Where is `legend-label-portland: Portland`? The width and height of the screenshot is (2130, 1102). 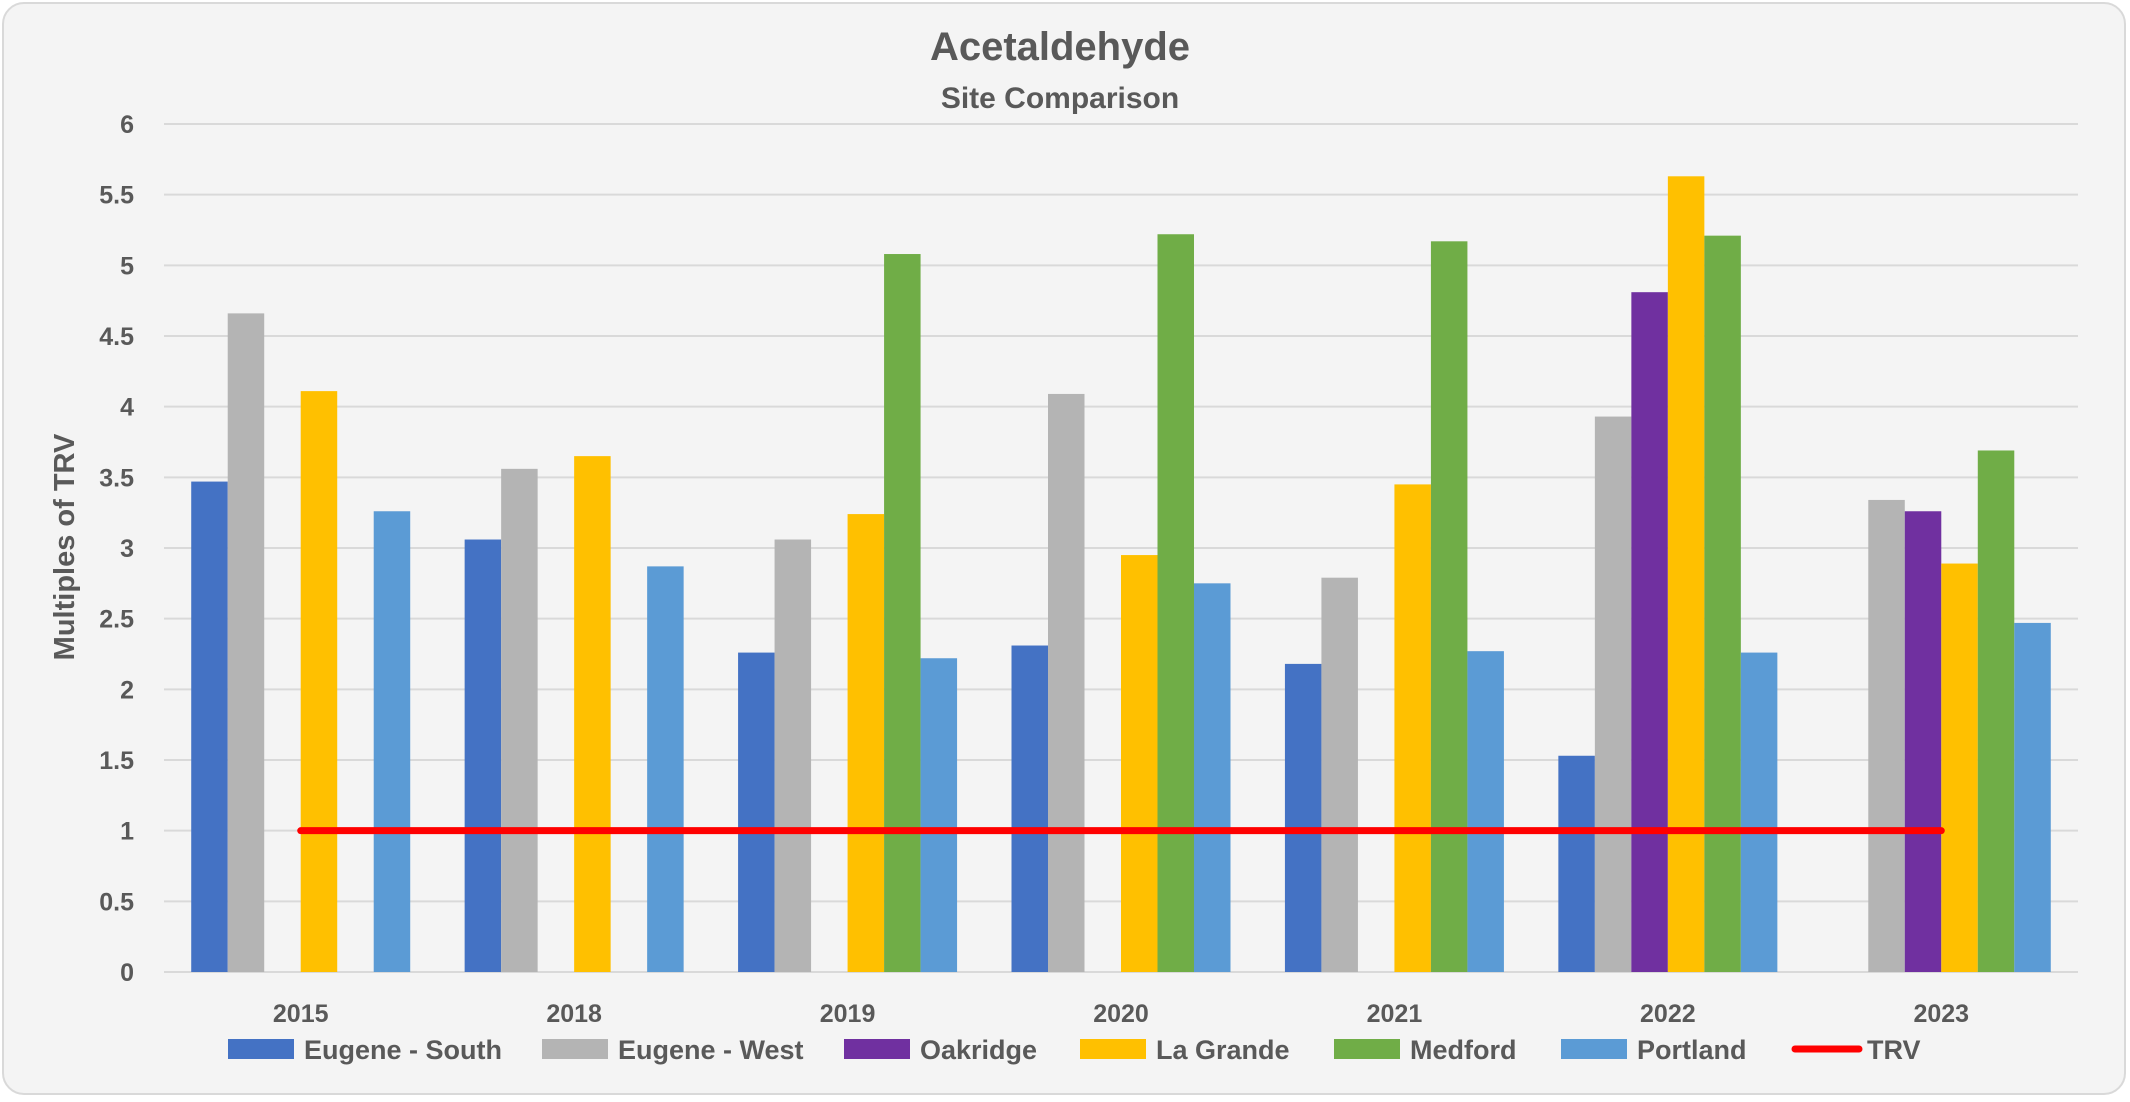 legend-label-portland: Portland is located at coordinates (1692, 1050).